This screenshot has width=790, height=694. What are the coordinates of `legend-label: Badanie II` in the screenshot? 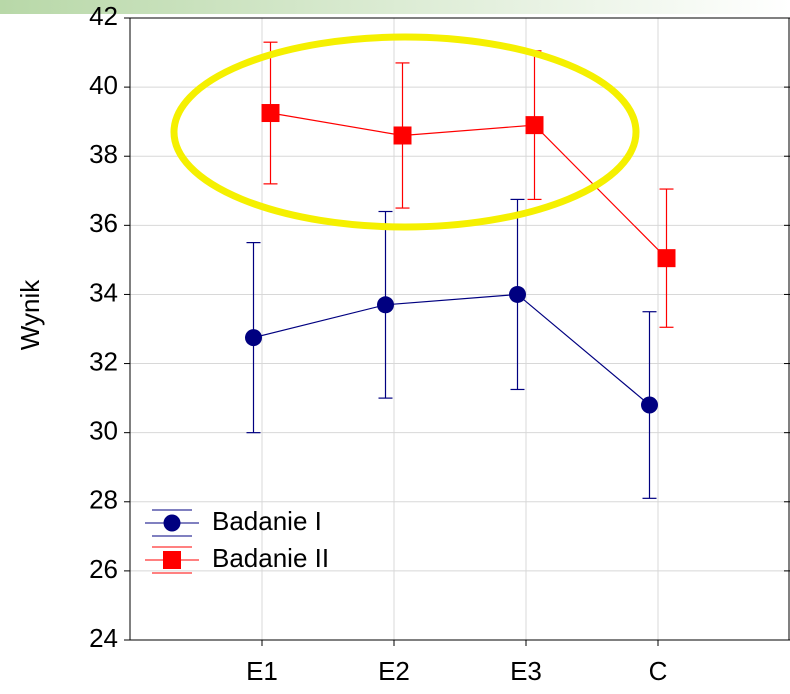 It's located at (270, 558).